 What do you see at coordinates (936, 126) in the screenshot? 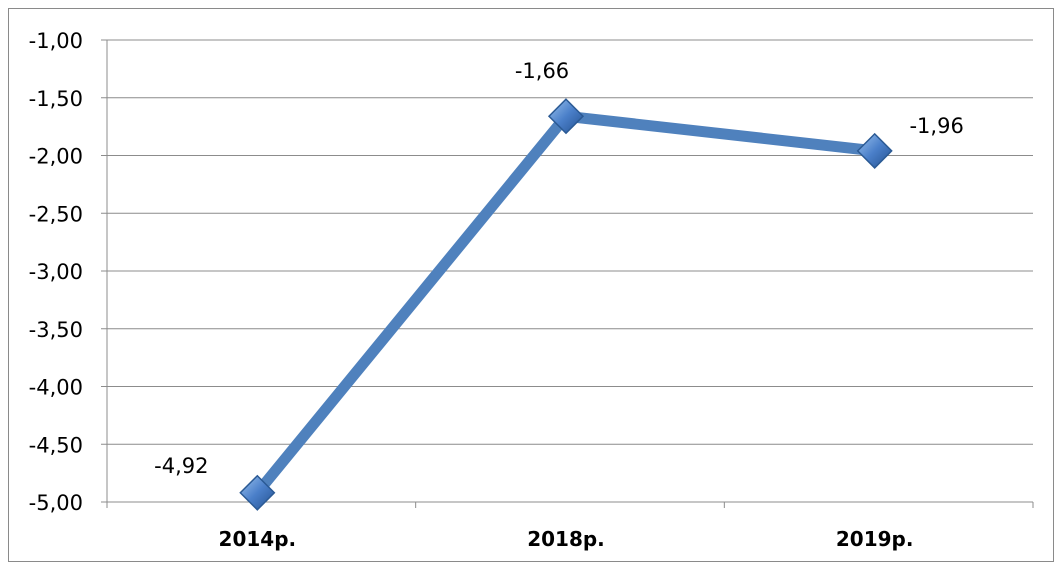
I see `data-label: -1,96` at bounding box center [936, 126].